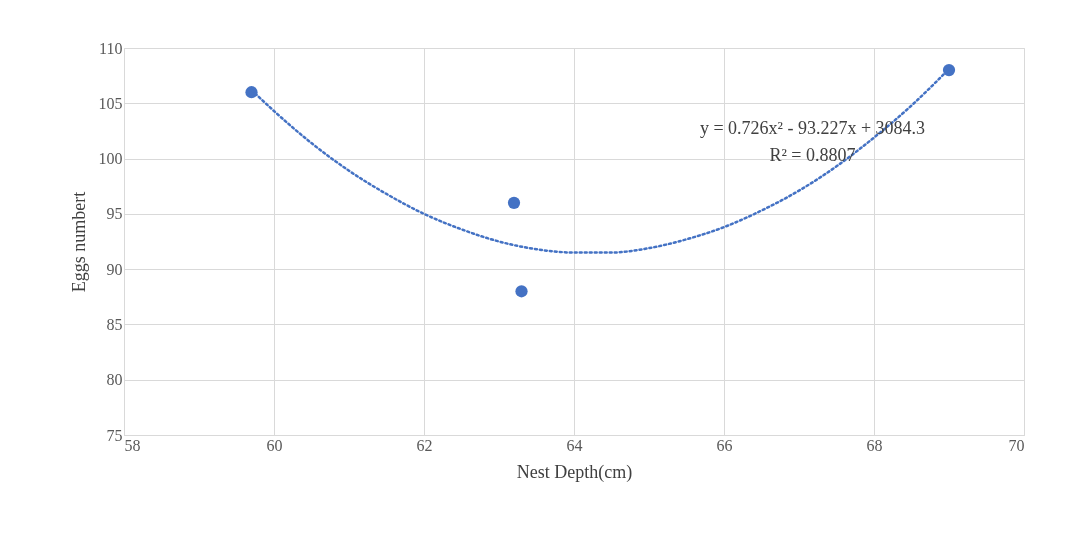 The width and height of the screenshot is (1083, 538). What do you see at coordinates (724, 445) in the screenshot?
I see `x-tick-label: 66` at bounding box center [724, 445].